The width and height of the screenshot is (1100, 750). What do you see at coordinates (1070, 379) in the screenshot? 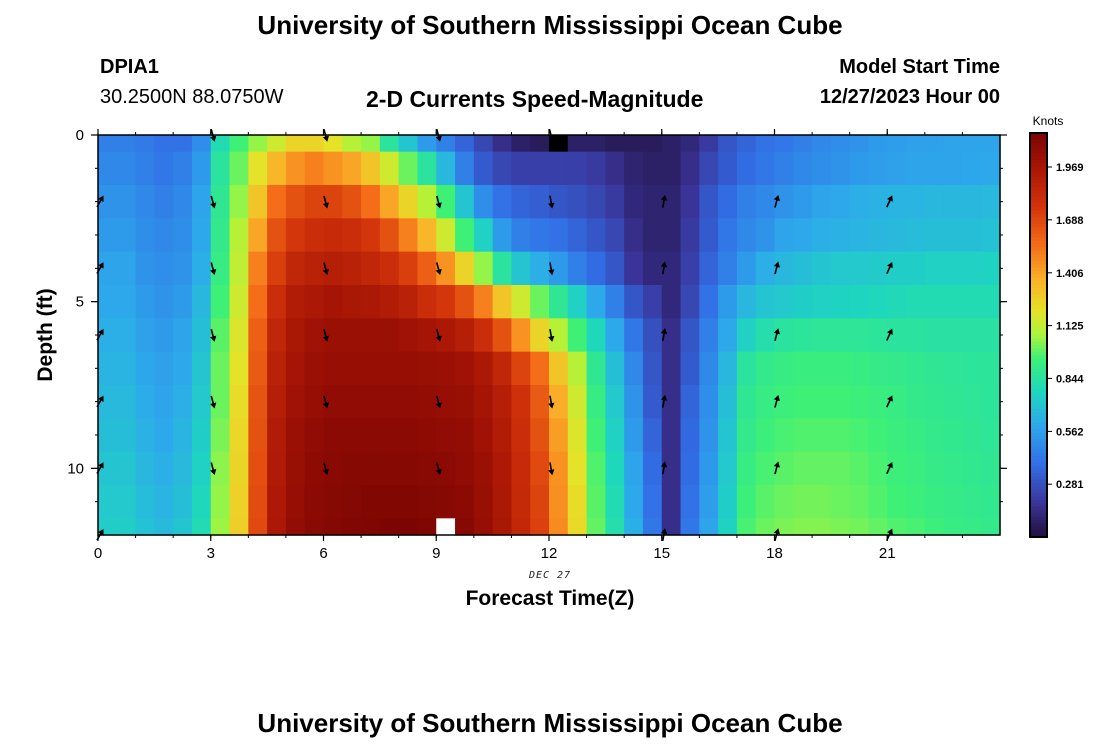
I see `colorbar-tick-label: 0.844` at bounding box center [1070, 379].